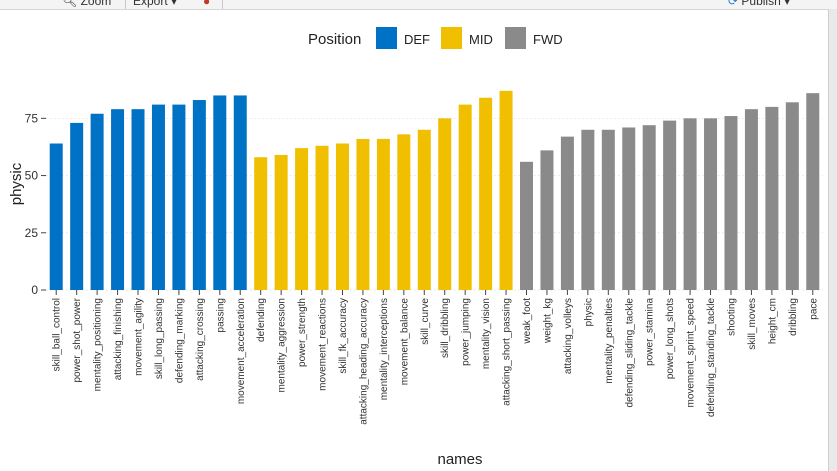  What do you see at coordinates (733, 4) in the screenshot?
I see `publish-icon: ⟳` at bounding box center [733, 4].